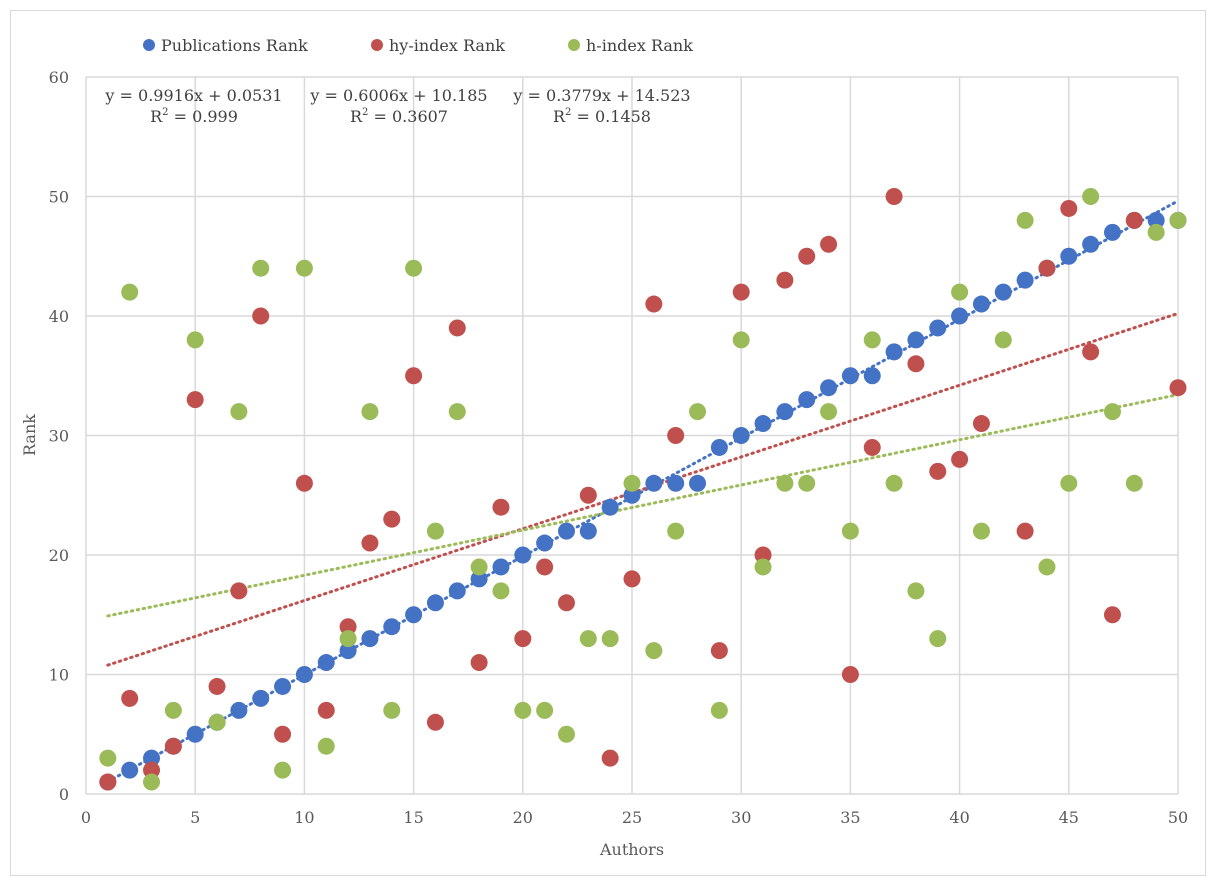 The height and width of the screenshot is (882, 1216). I want to click on y-axis-ticks: 0 10 20 30 40 50 60, so click(59, 436).